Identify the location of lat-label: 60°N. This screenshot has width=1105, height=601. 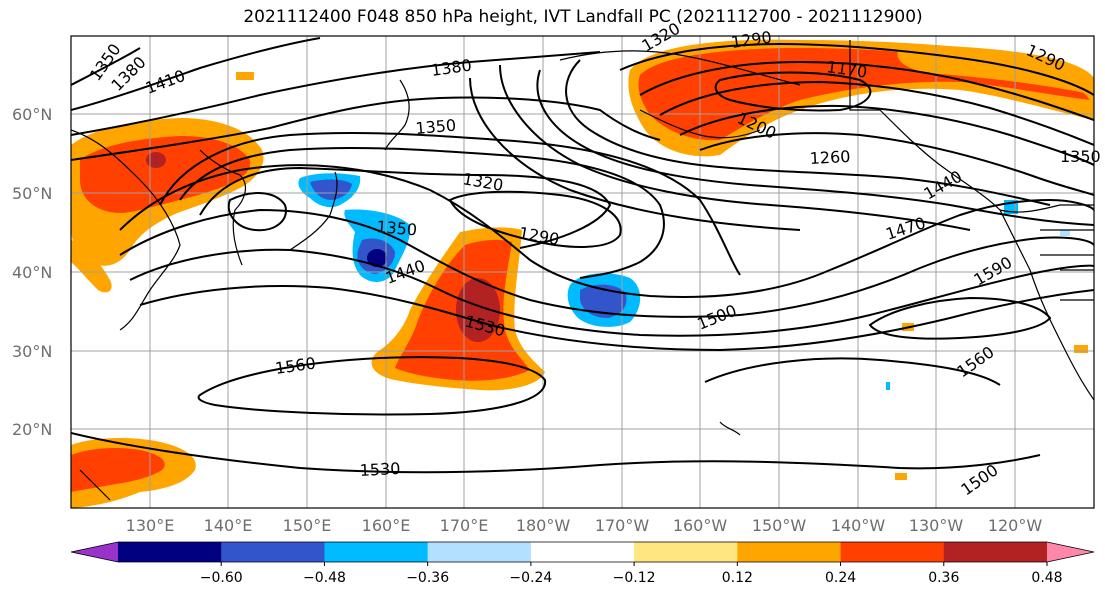
(32, 114).